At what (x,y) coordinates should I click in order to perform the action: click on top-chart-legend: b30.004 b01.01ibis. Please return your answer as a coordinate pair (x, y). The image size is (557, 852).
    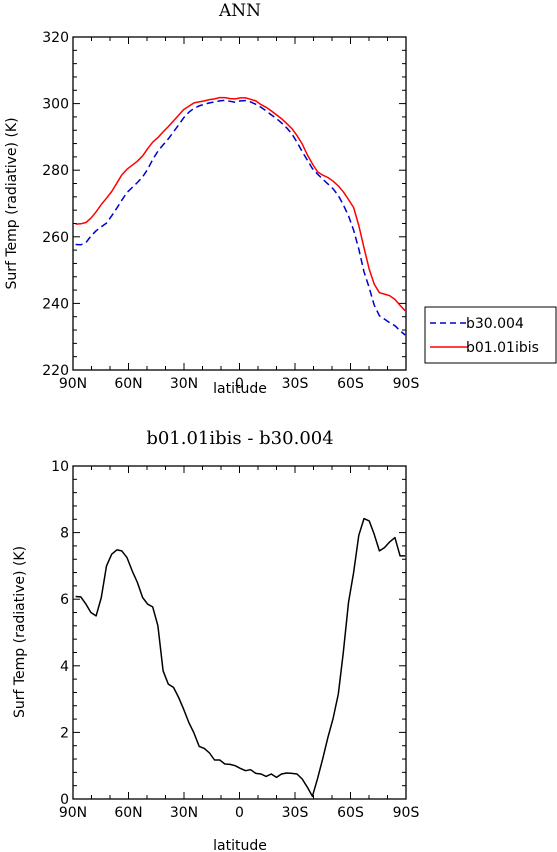
    Looking at the image, I should click on (490, 335).